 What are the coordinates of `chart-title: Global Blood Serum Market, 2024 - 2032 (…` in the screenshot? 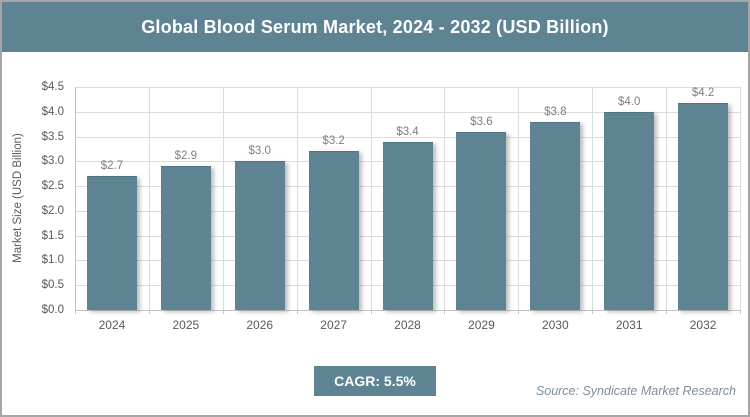 It's located at (375, 26).